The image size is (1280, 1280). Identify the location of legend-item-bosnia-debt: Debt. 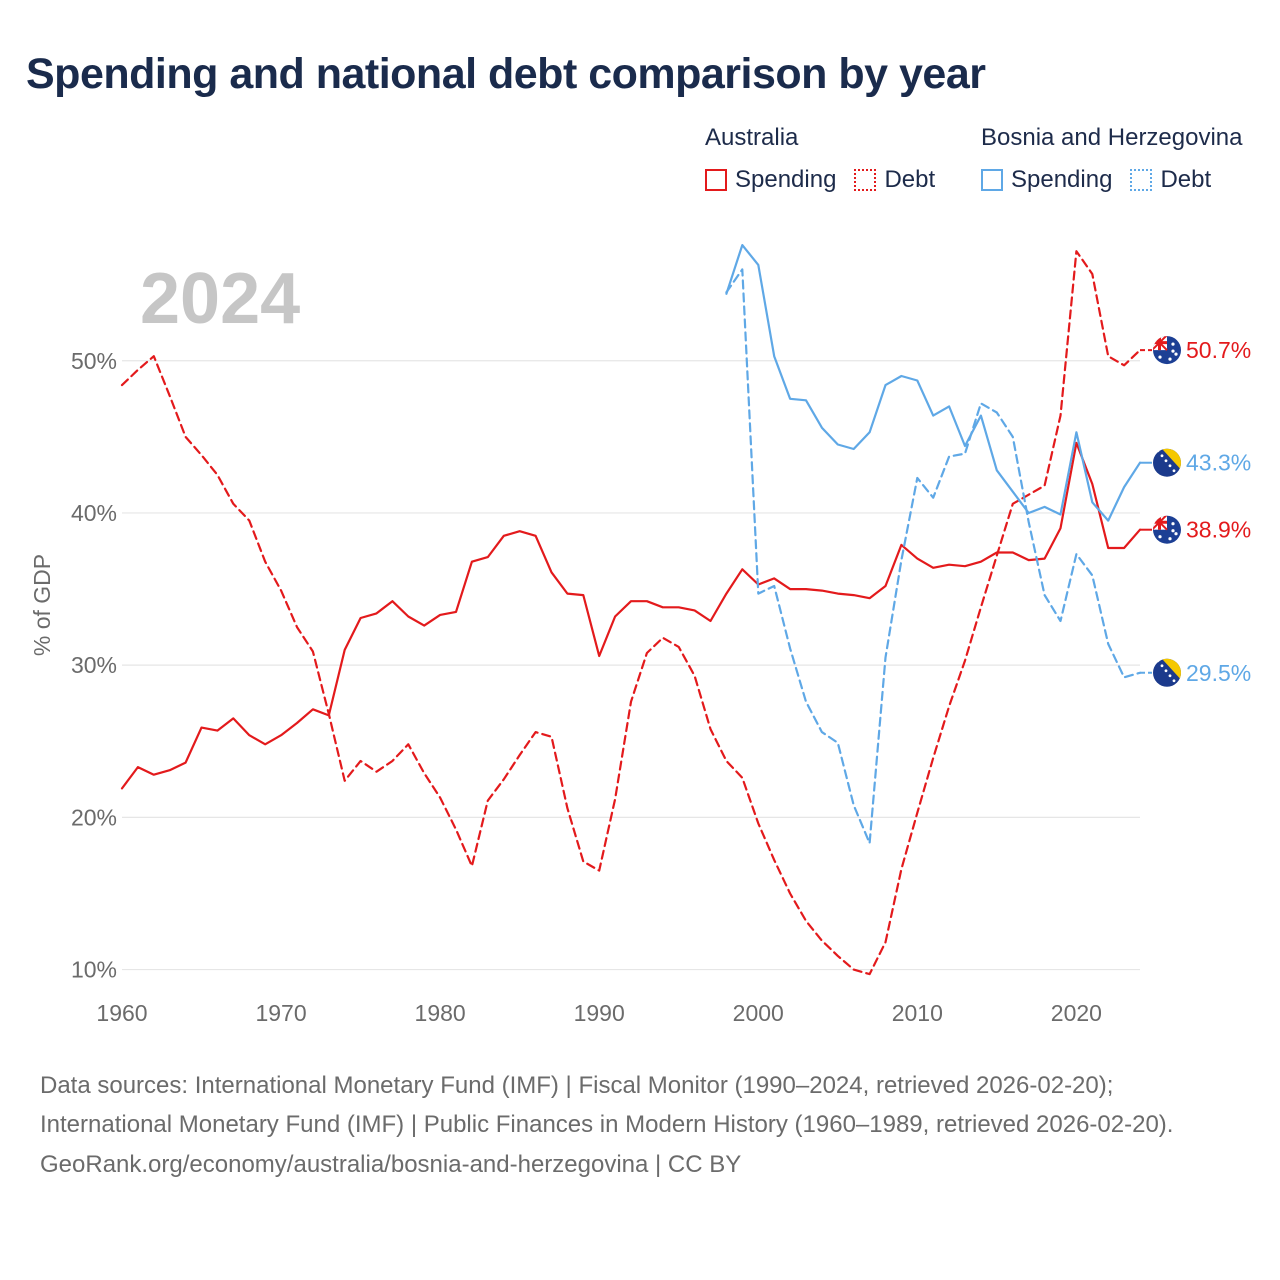
(1170, 180).